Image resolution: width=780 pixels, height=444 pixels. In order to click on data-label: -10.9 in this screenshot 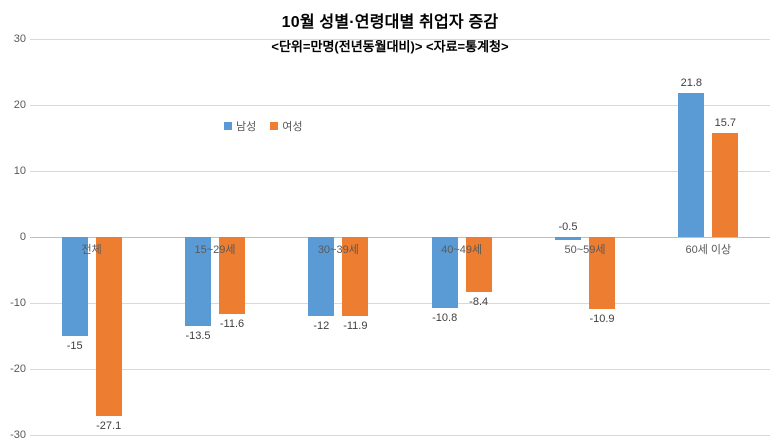, I will do `click(602, 318)`.